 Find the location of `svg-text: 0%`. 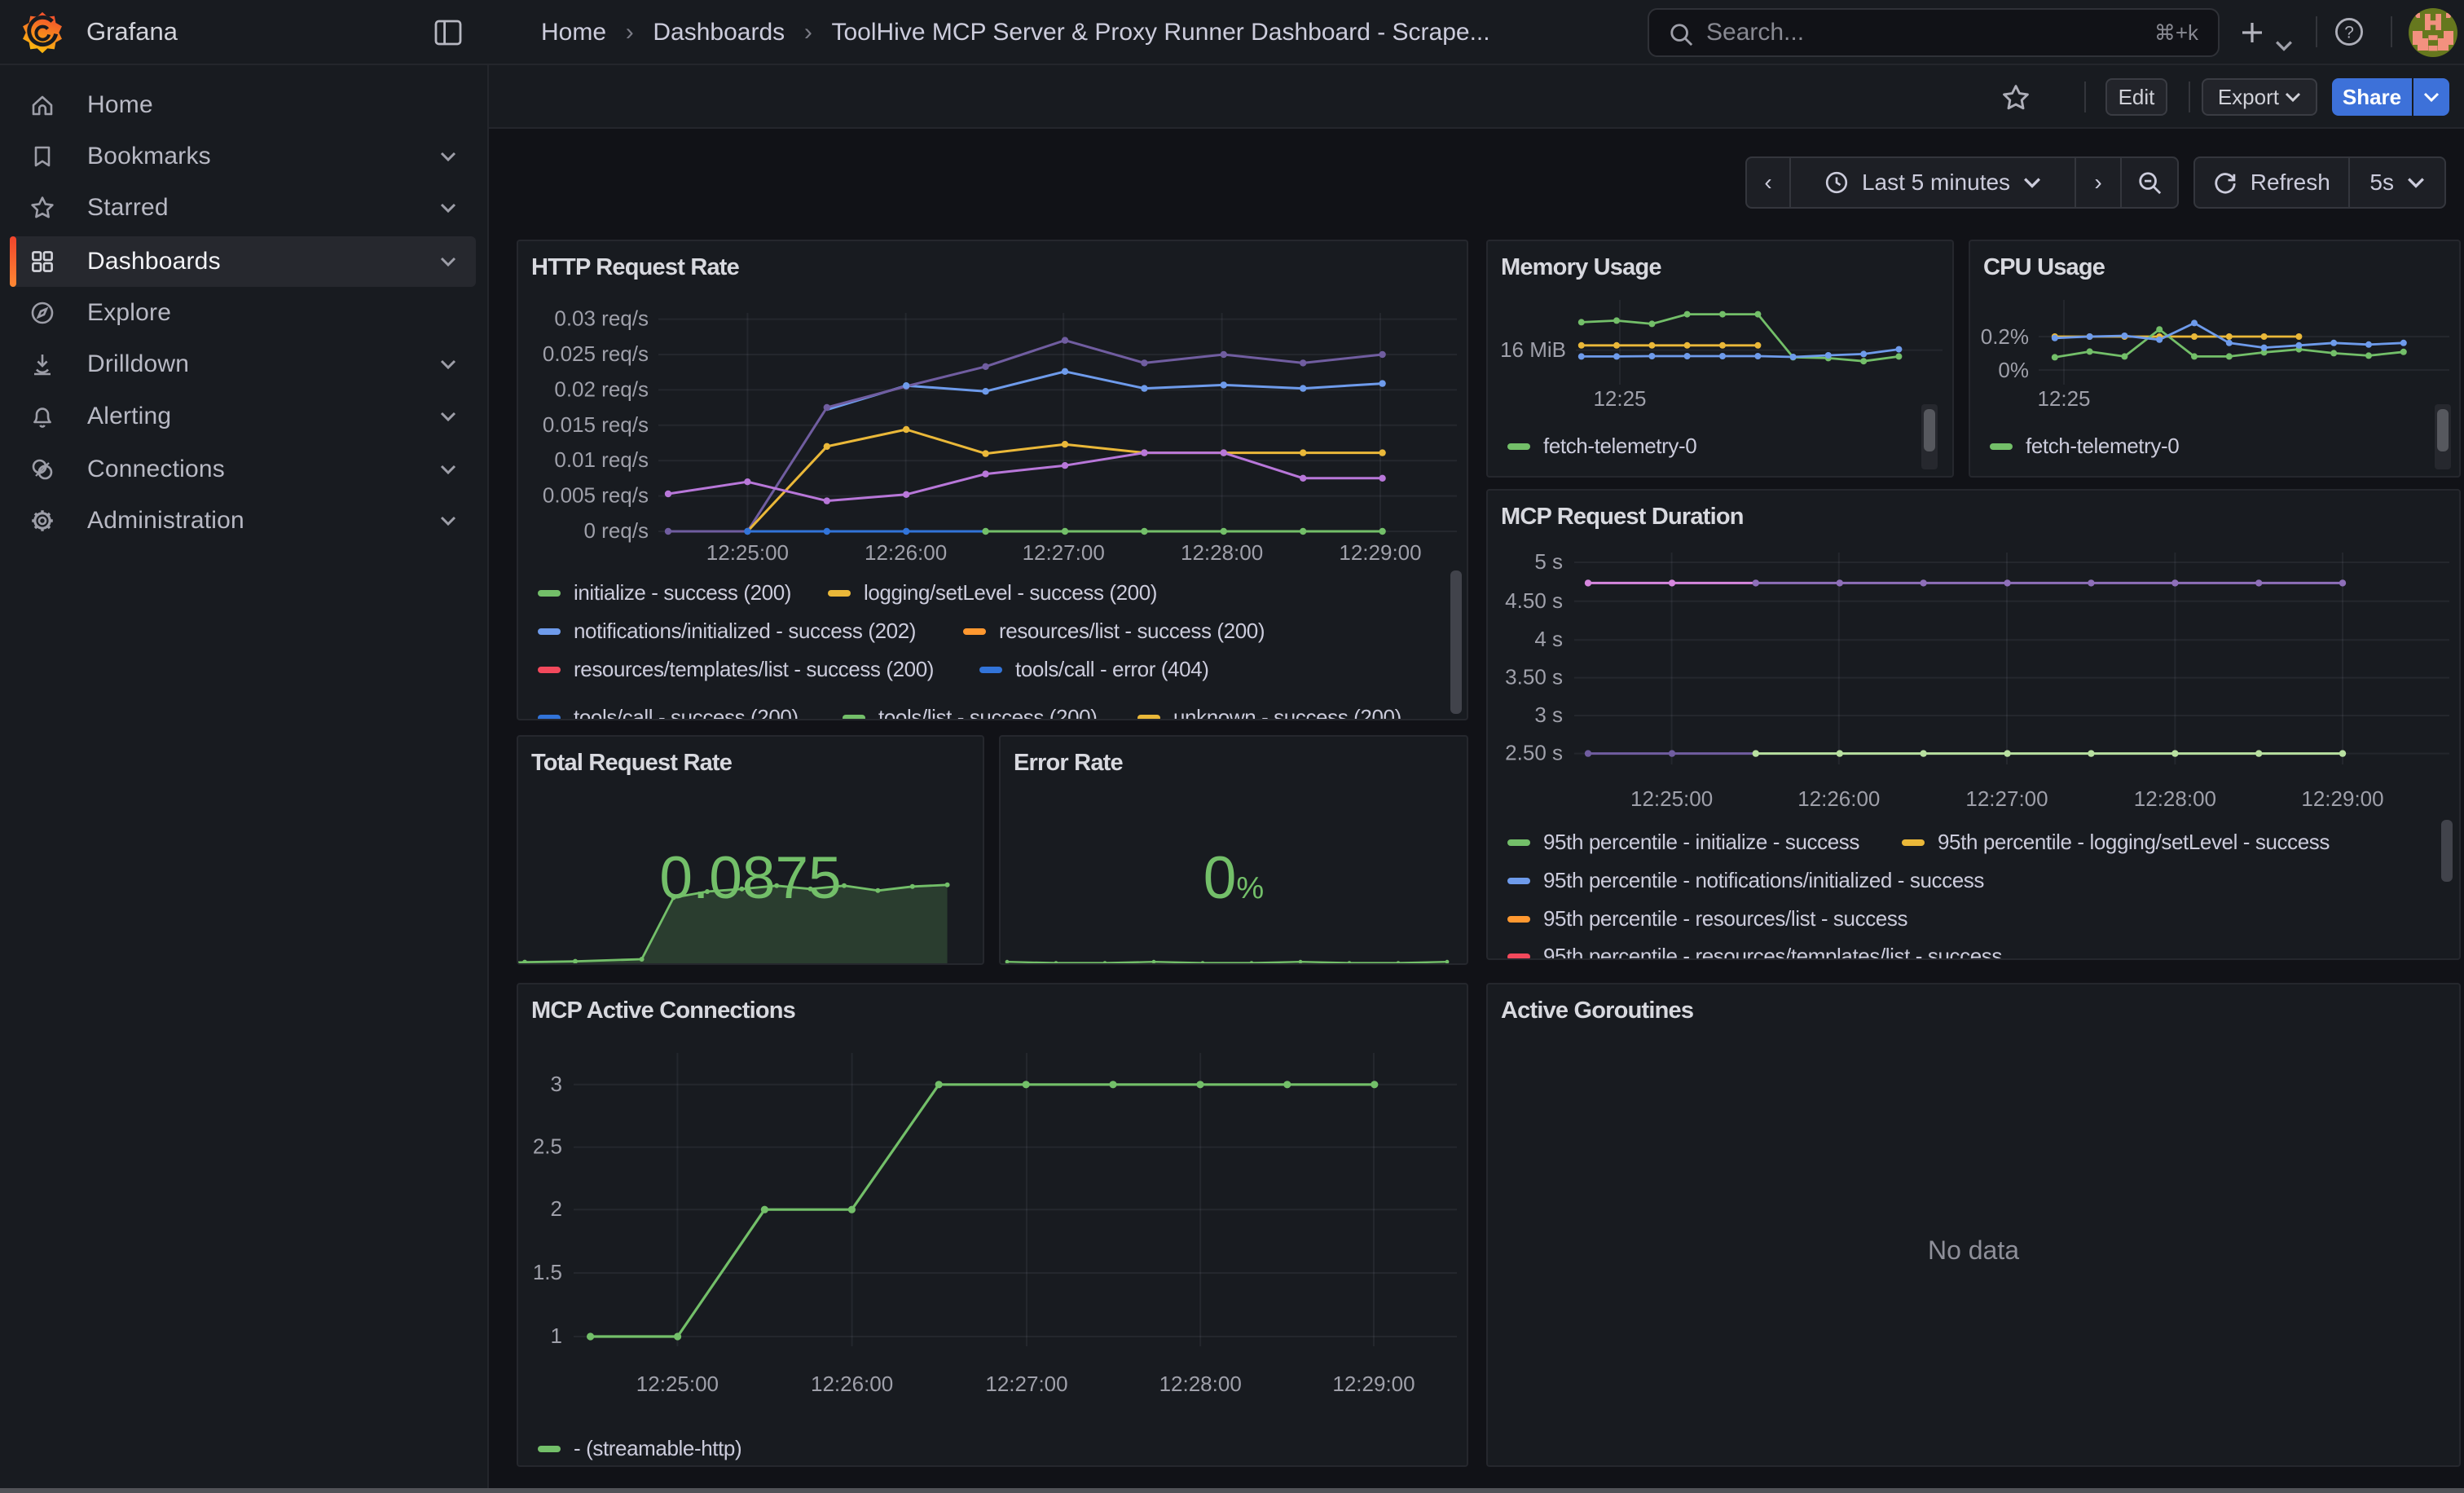

svg-text: 0% is located at coordinates (2013, 370).